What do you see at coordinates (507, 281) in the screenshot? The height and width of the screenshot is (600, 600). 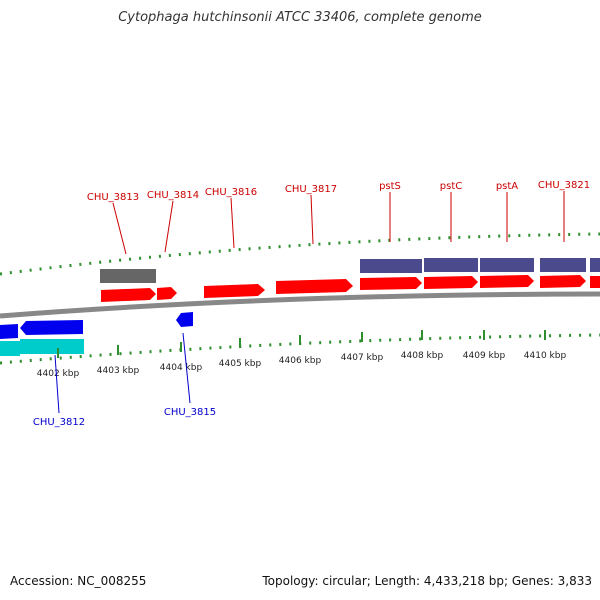 I see `gene-arrow-psta` at bounding box center [507, 281].